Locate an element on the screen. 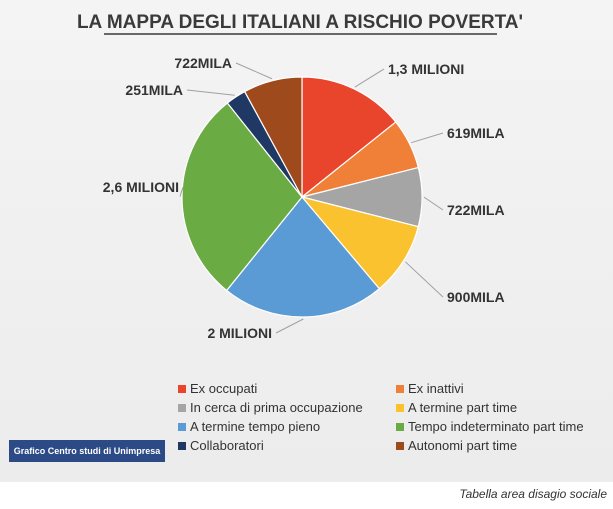 This screenshot has width=613, height=509. legend-label-3: In cerca di prima occupazione is located at coordinates (276, 407).